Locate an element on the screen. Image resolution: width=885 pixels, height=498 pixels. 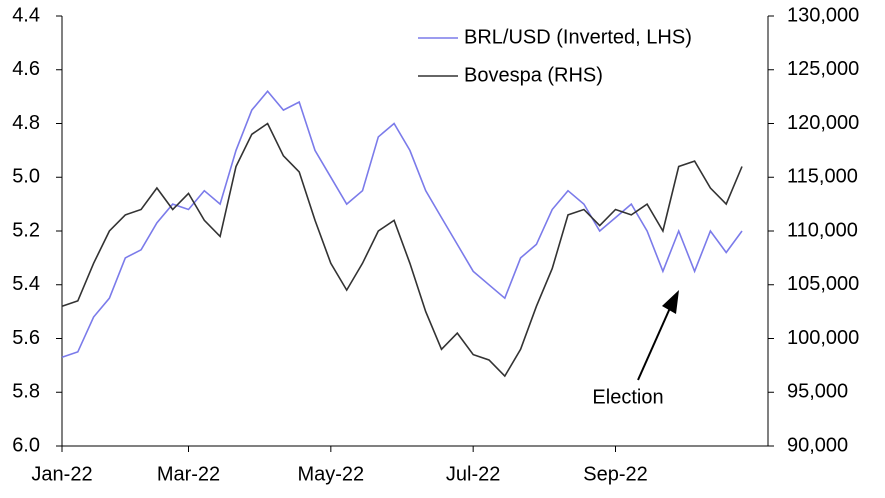
x-tick-label: Jan-22 is located at coordinates (61, 474).